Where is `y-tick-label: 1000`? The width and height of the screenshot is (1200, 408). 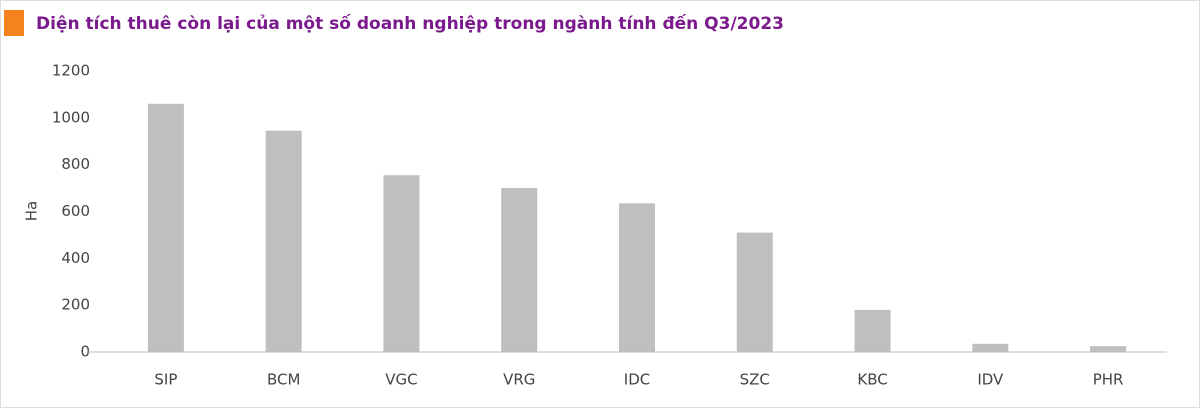 y-tick-label: 1000 is located at coordinates (71, 117).